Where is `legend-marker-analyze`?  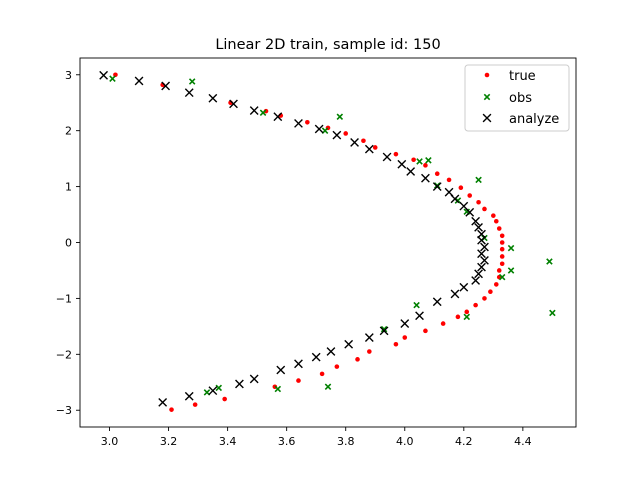
legend-marker-analyze is located at coordinates (487, 118).